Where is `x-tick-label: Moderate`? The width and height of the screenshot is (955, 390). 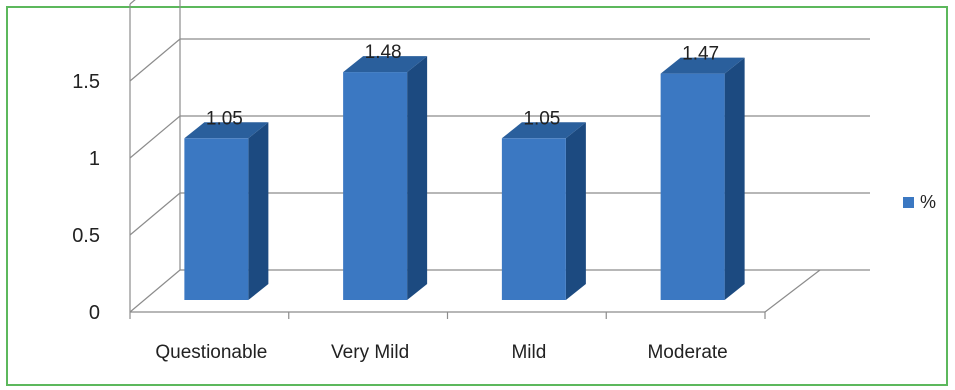 x-tick-label: Moderate is located at coordinates (687, 352).